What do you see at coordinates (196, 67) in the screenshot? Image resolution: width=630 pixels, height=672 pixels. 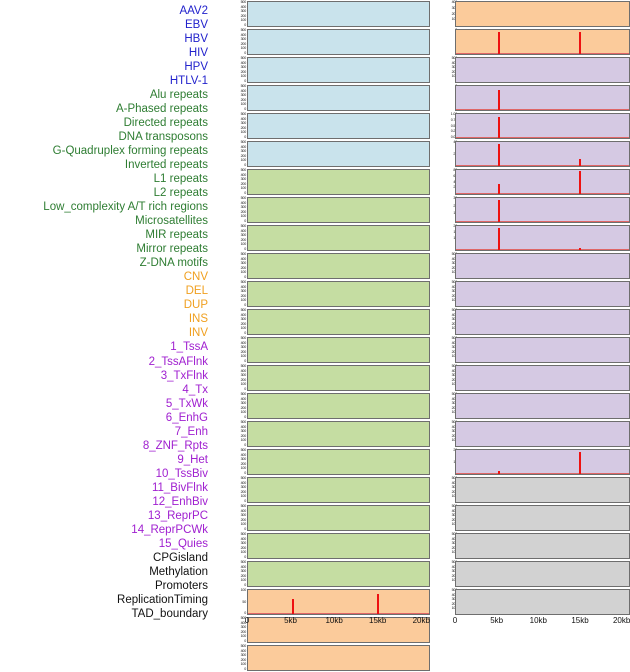 I see `track-label: HPV` at bounding box center [196, 67].